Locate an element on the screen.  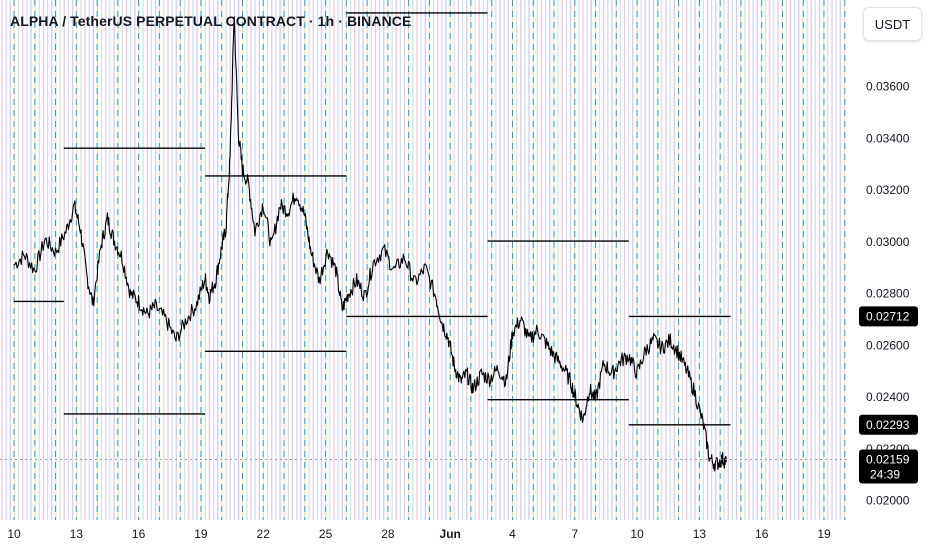
x-tick-label: 4 is located at coordinates (512, 534).